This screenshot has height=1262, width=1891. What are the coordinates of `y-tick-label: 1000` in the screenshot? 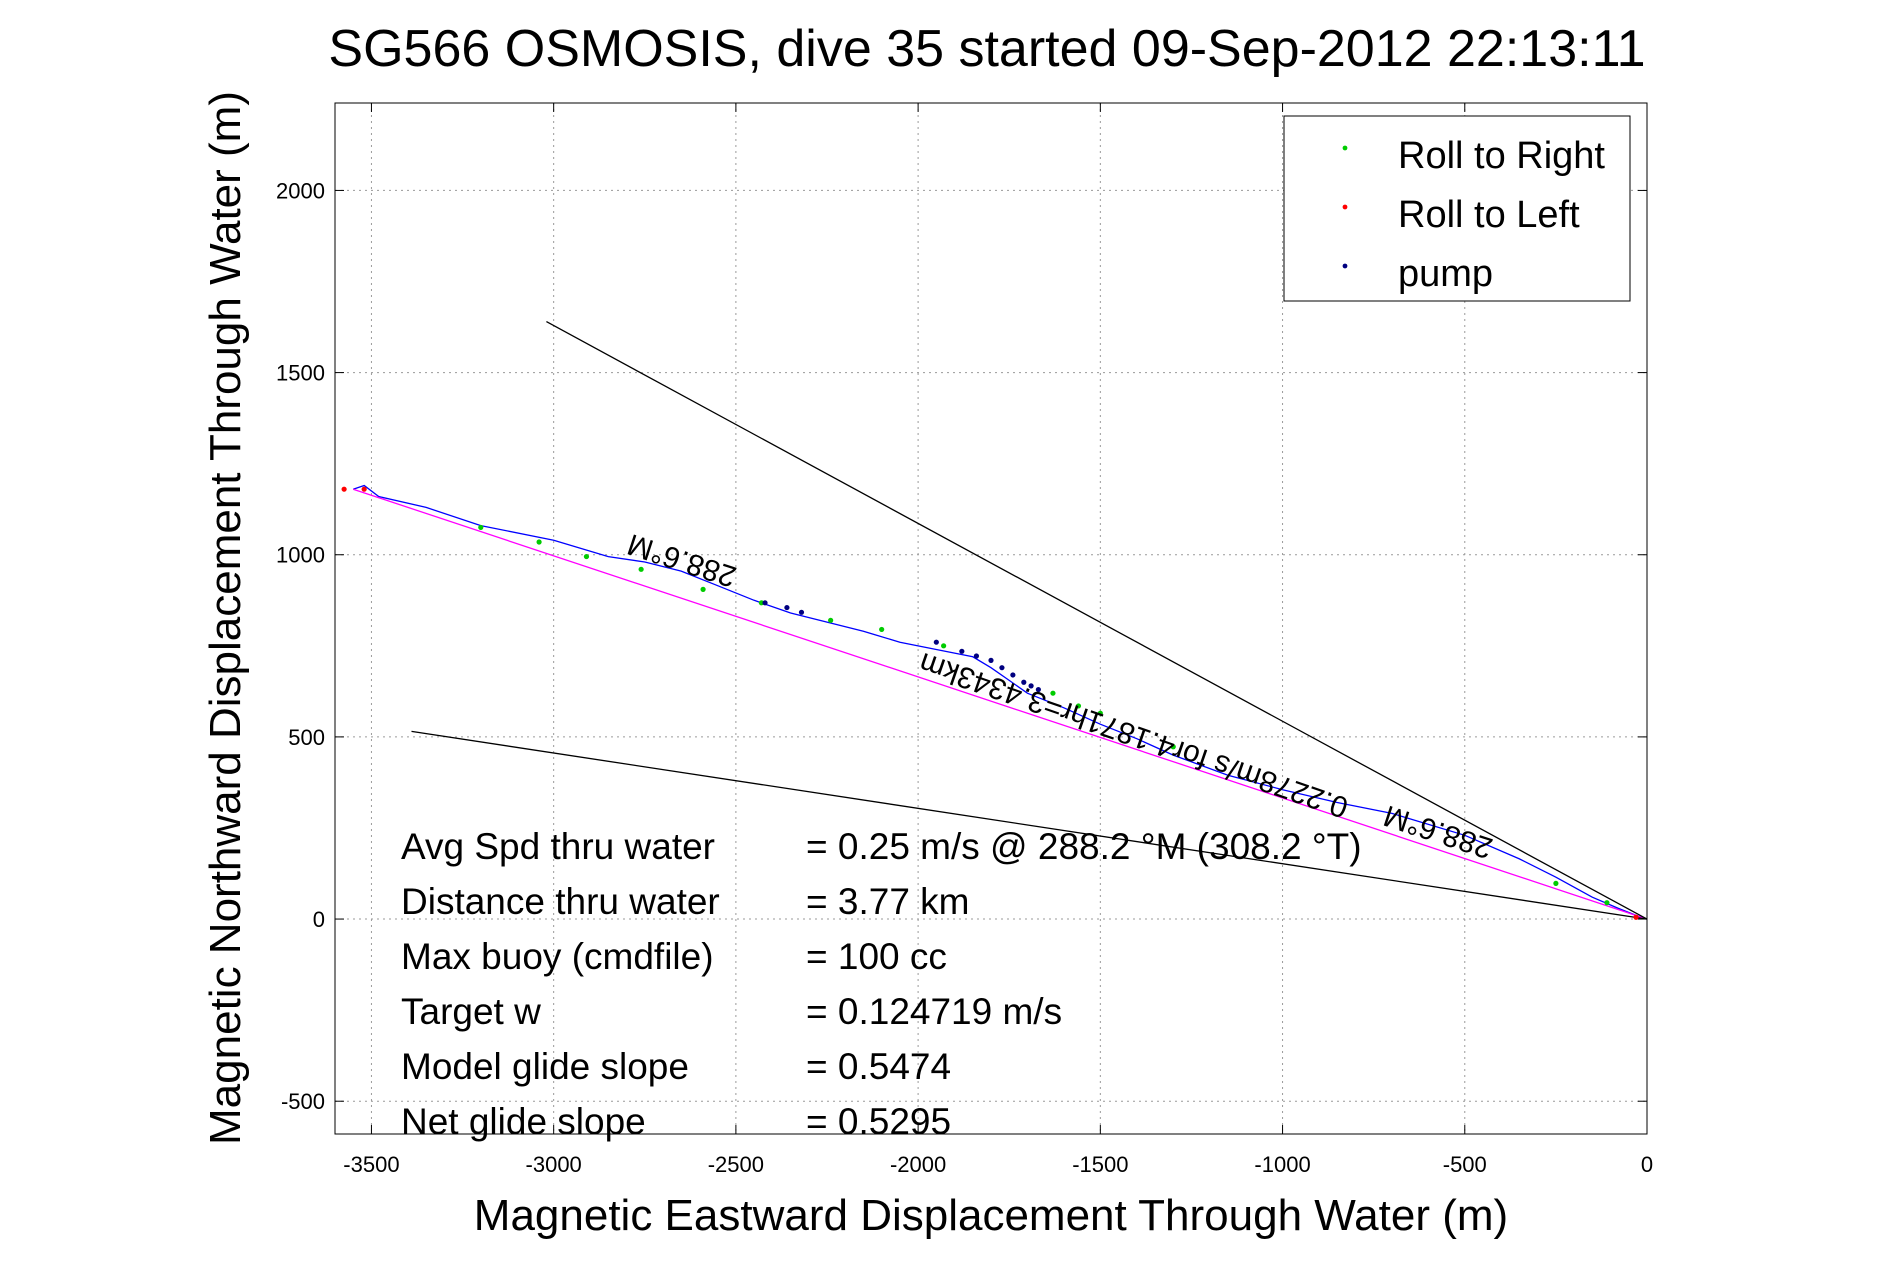 It's located at (300, 555).